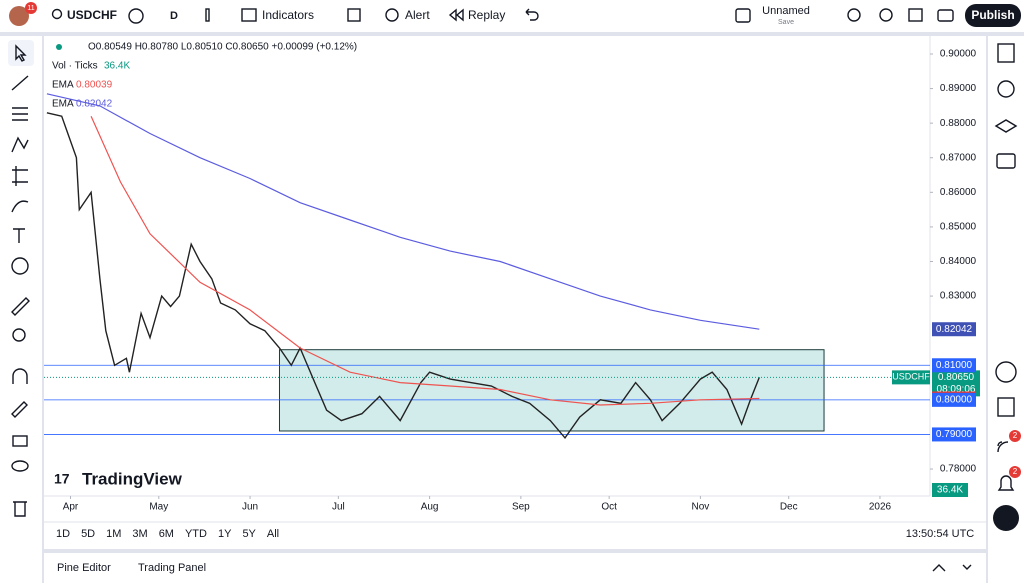 Image resolution: width=1024 pixels, height=588 pixels. I want to click on zoom-tool, so click(19, 335).